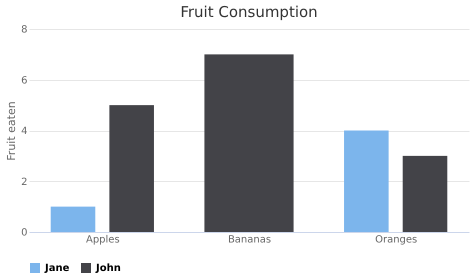 Image resolution: width=474 pixels, height=278 pixels. I want to click on y-axis-title: Fruit eaten, so click(11, 131).